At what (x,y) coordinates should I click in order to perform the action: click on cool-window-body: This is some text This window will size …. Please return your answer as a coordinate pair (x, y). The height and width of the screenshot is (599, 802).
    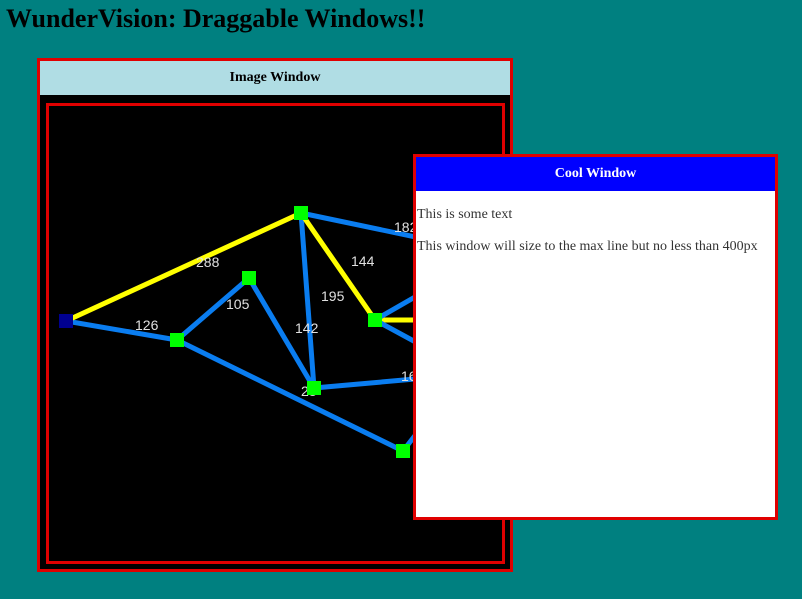
    Looking at the image, I should click on (595, 231).